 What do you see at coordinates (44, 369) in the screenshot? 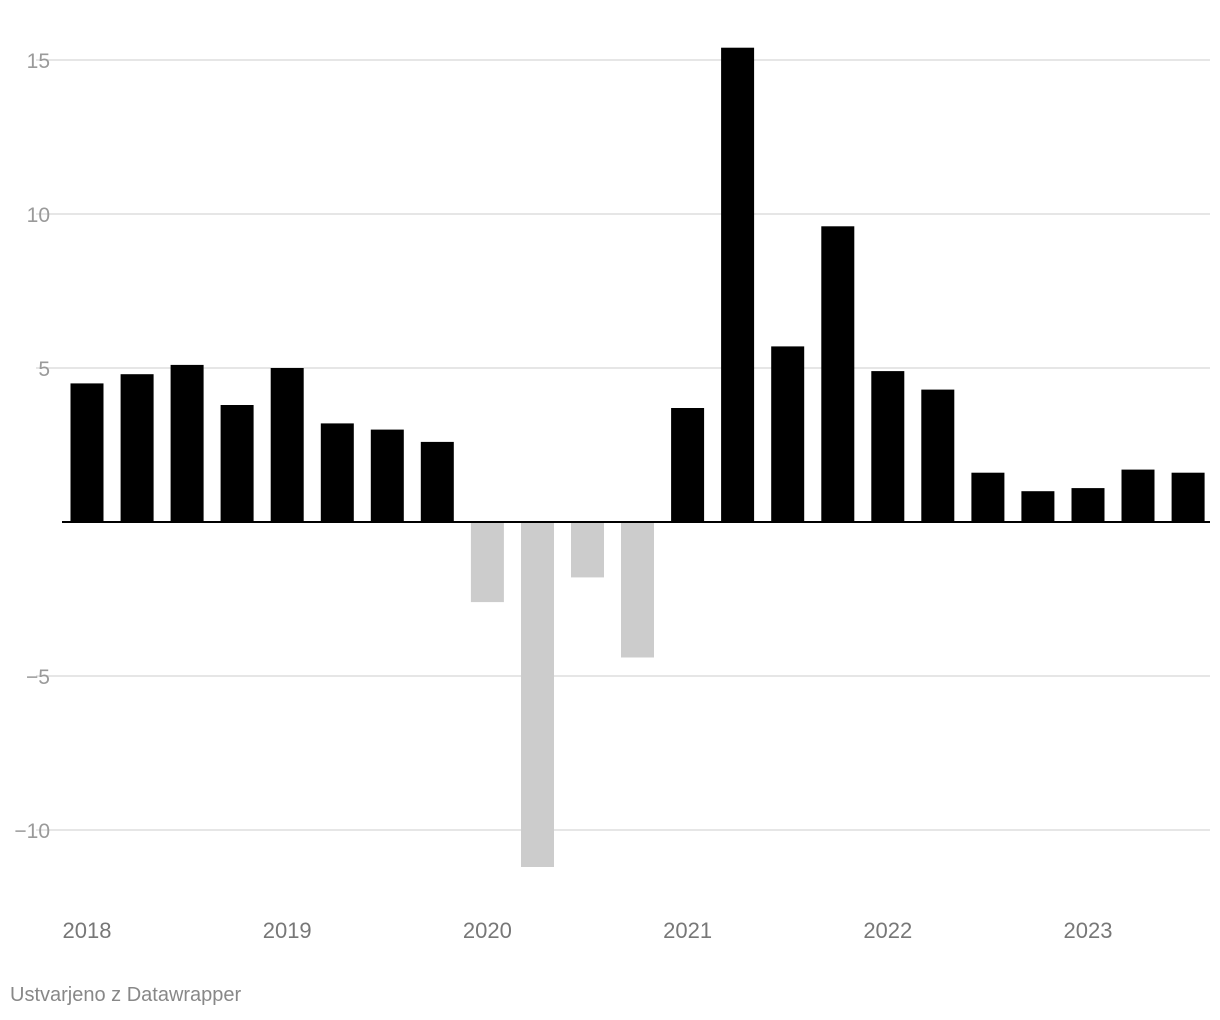
I see `y-tick-label: 5` at bounding box center [44, 369].